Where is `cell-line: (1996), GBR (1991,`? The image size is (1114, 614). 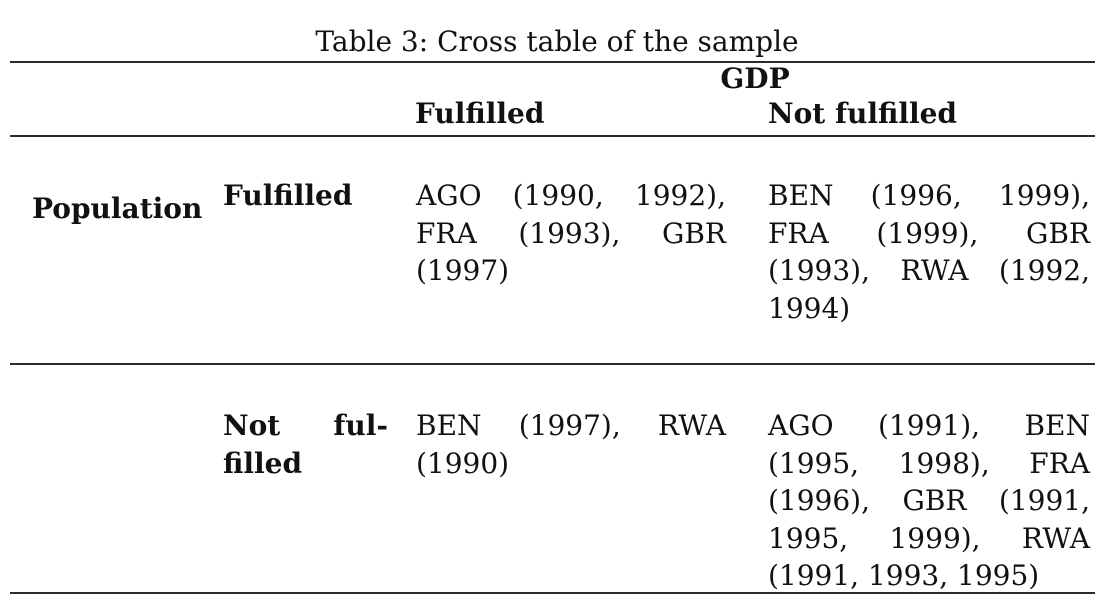 cell-line: (1996), GBR (1991, is located at coordinates (929, 500).